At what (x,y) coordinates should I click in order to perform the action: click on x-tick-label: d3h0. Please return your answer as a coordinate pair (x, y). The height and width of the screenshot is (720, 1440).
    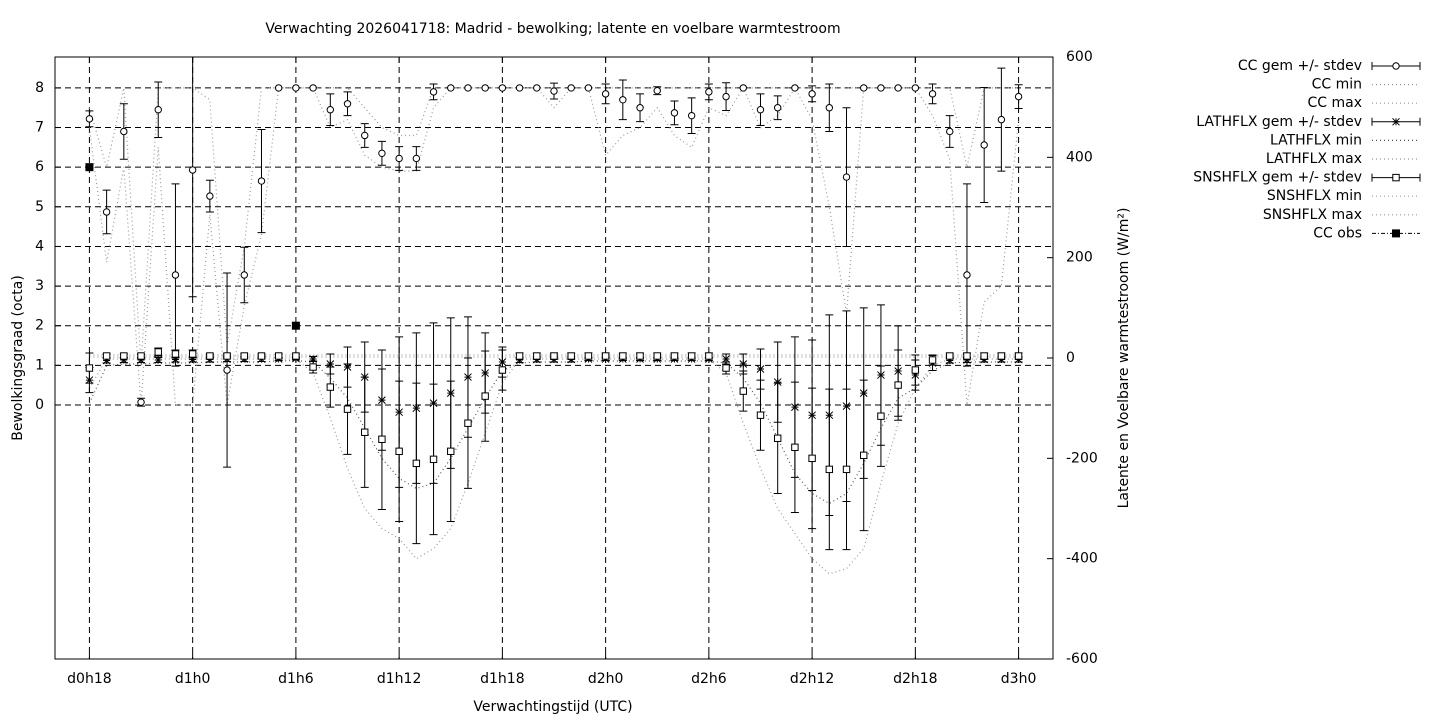
    Looking at the image, I should click on (1019, 679).